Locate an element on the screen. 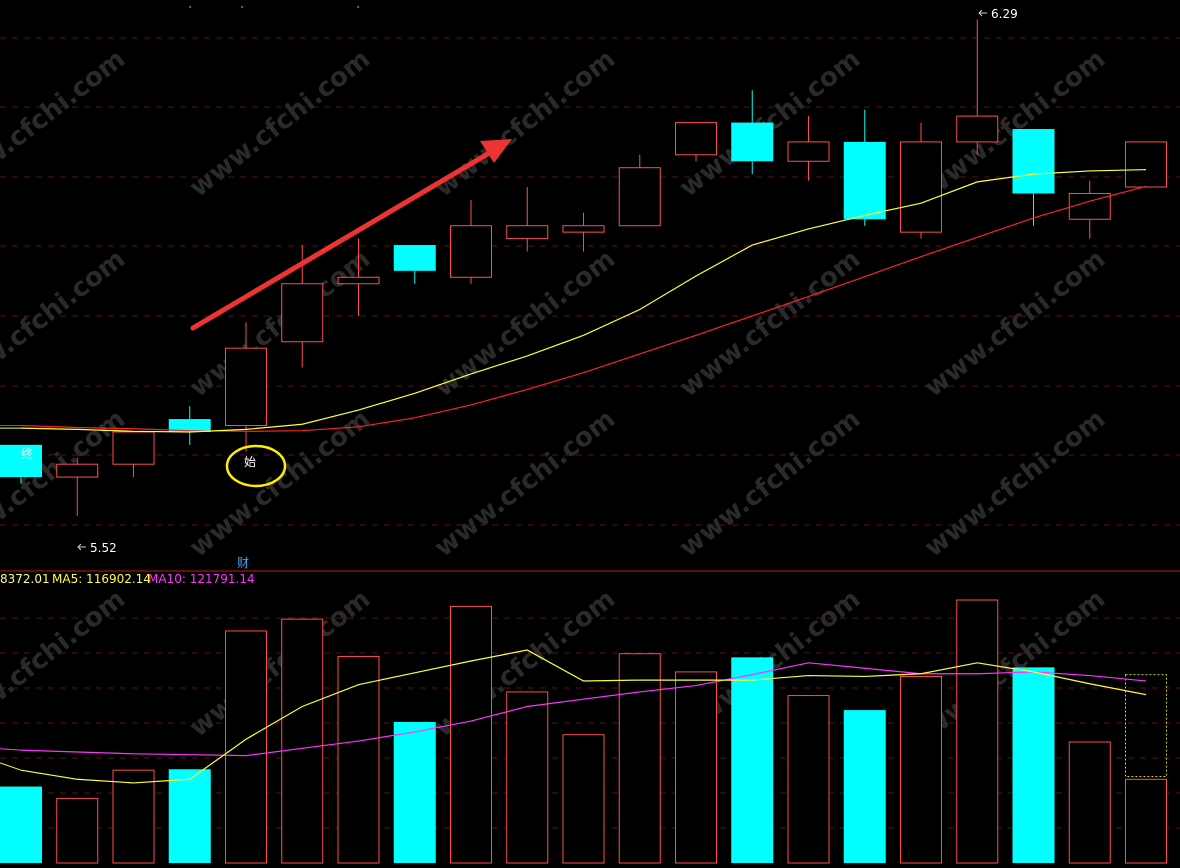 Image resolution: width=1180 pixels, height=868 pixels. volume-partial-outline is located at coordinates (1146, 726).